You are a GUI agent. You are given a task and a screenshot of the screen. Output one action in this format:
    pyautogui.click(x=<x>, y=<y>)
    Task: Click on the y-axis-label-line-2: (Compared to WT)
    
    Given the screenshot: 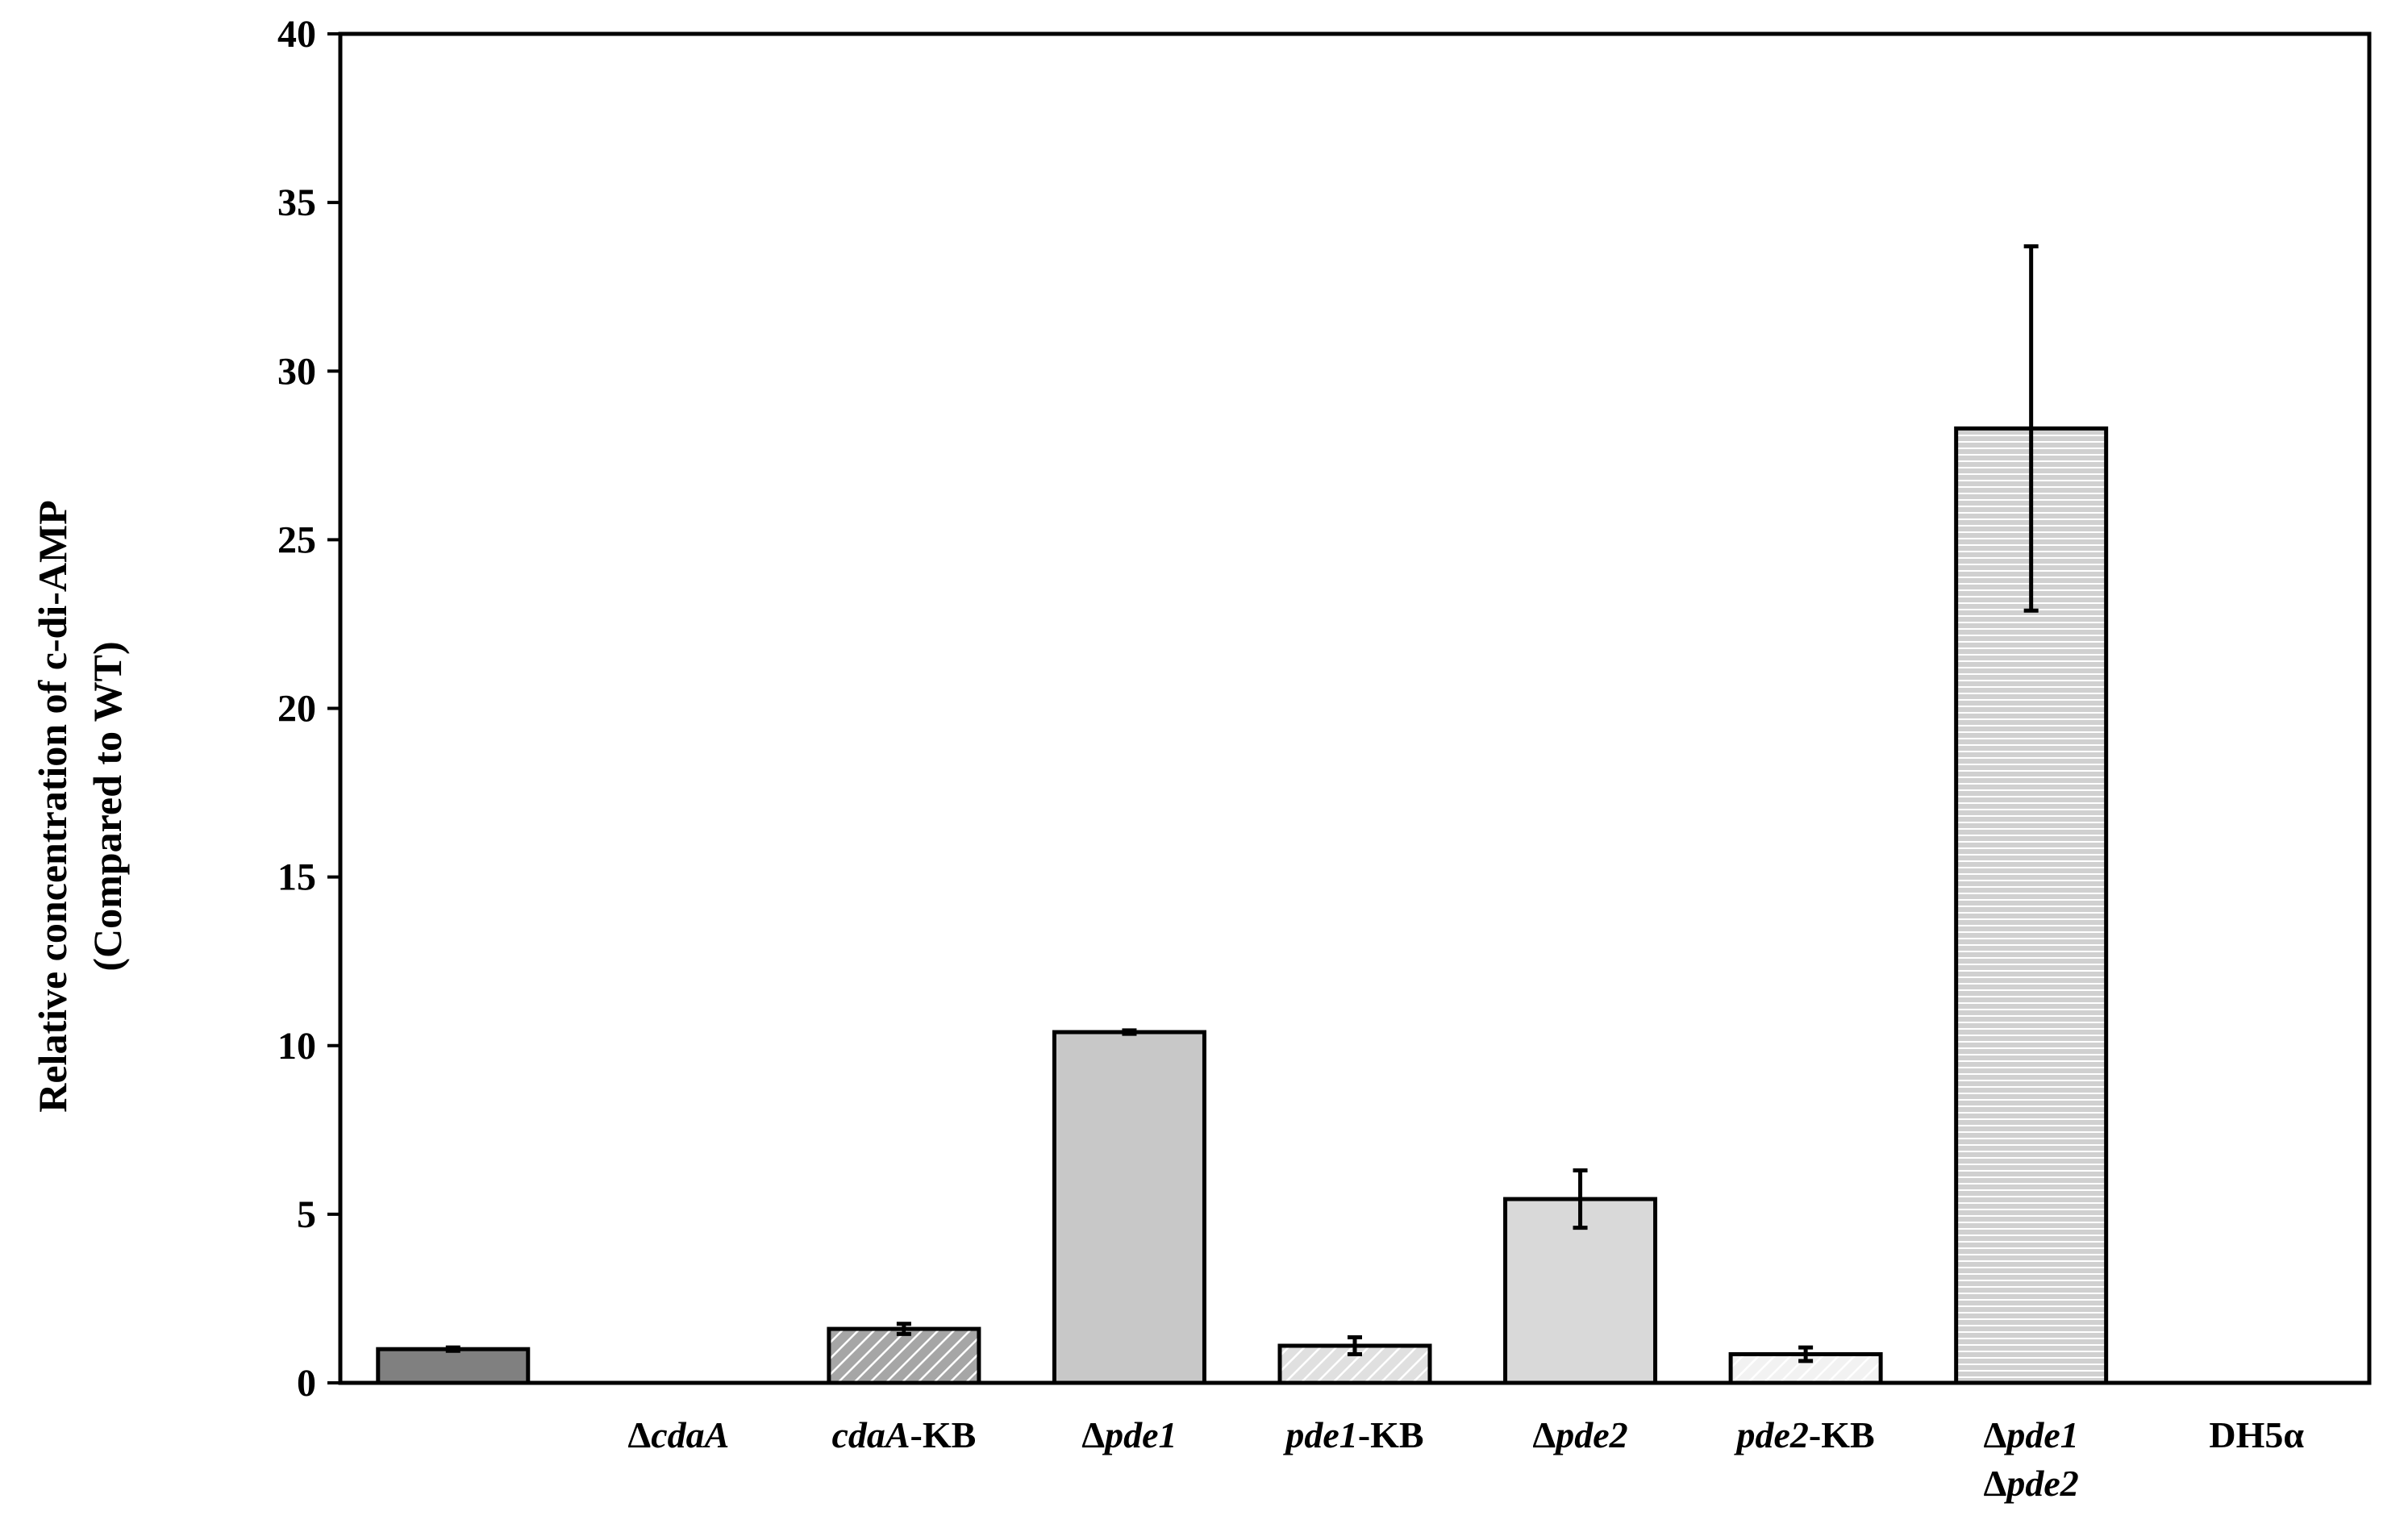 What is the action you would take?
    pyautogui.click(x=108, y=806)
    